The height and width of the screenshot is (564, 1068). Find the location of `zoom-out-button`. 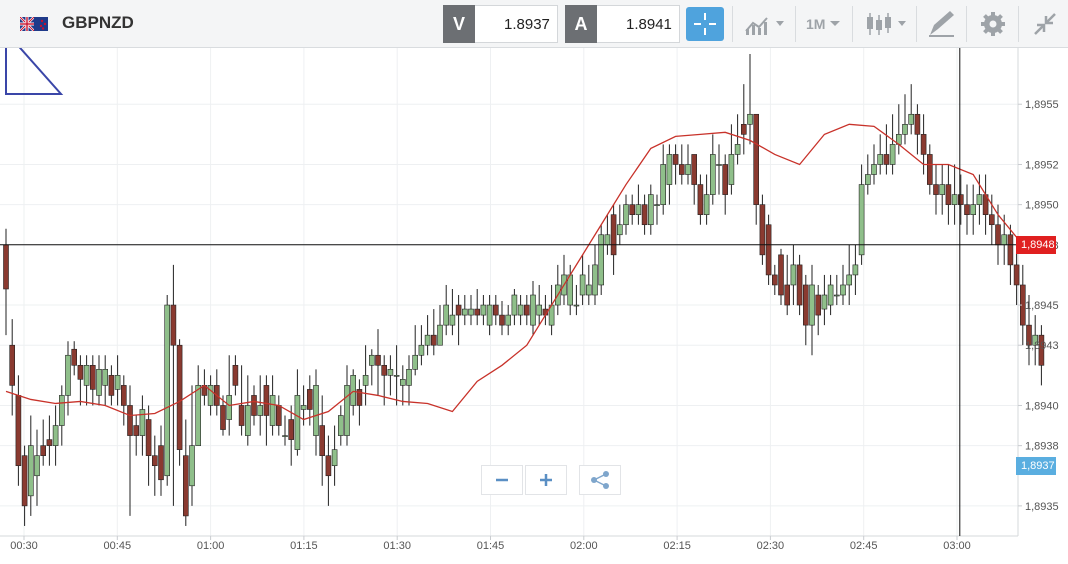

zoom-out-button is located at coordinates (502, 480).